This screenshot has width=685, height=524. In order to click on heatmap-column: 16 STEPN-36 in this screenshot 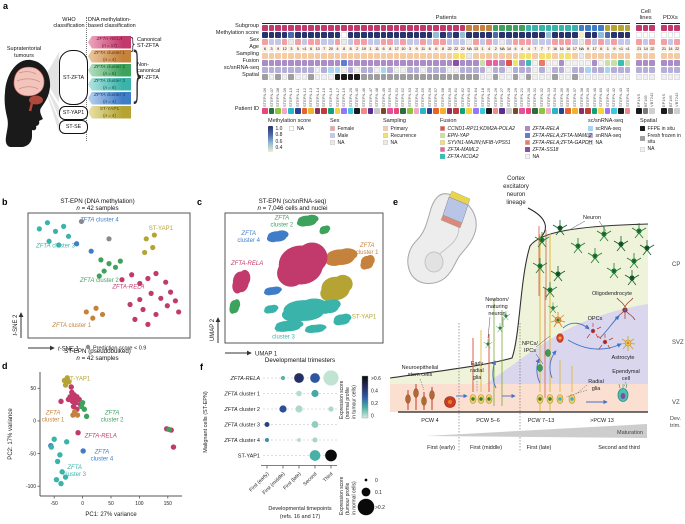, I will do `click(568, 70)`.